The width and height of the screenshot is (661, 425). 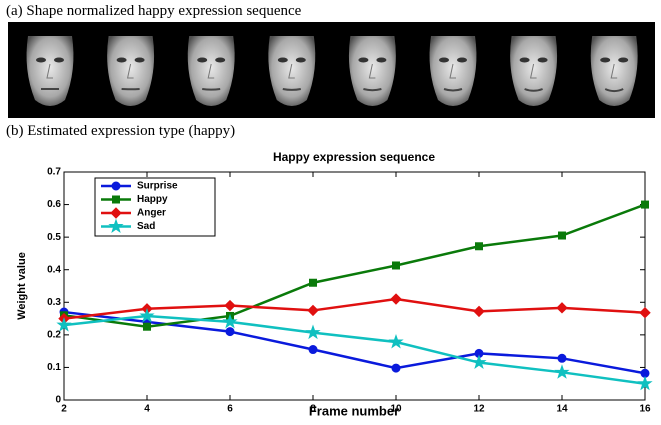 I want to click on caption: (b) Estimated expression type (happy), so click(x=120, y=131).